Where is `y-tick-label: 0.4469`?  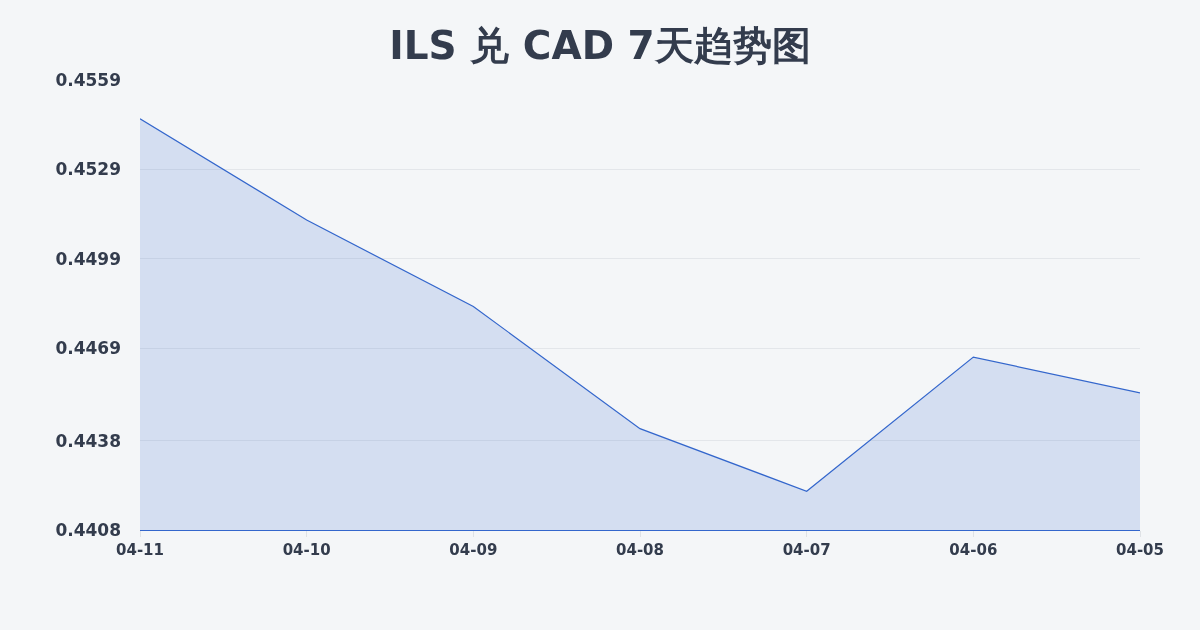 y-tick-label: 0.4469 is located at coordinates (88, 348).